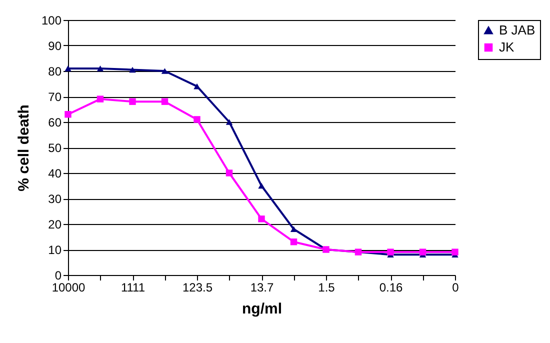 The image size is (550, 343). I want to click on y-axis-title: % cell death, so click(23, 148).